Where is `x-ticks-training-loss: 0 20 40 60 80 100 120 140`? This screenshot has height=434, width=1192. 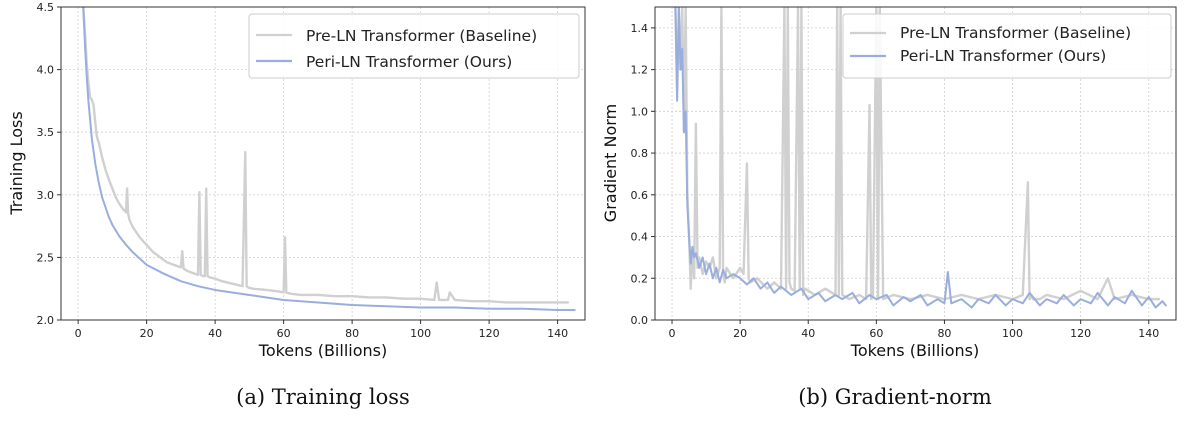
x-ticks-training-loss: 0 20 40 60 80 100 120 140 is located at coordinates (321, 330).